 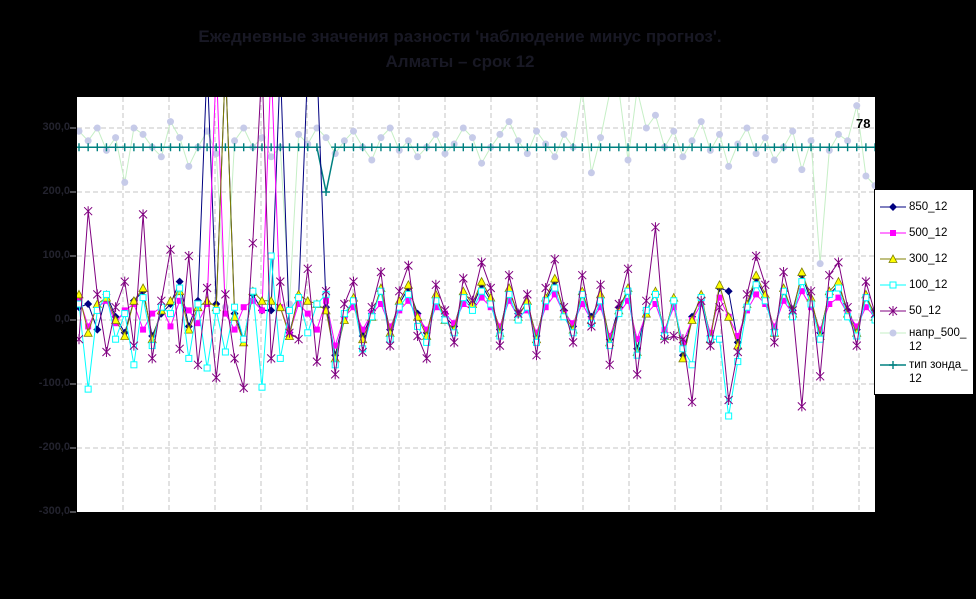 What do you see at coordinates (893, 207) in the screenshot?
I see `legend-marker-diamond` at bounding box center [893, 207].